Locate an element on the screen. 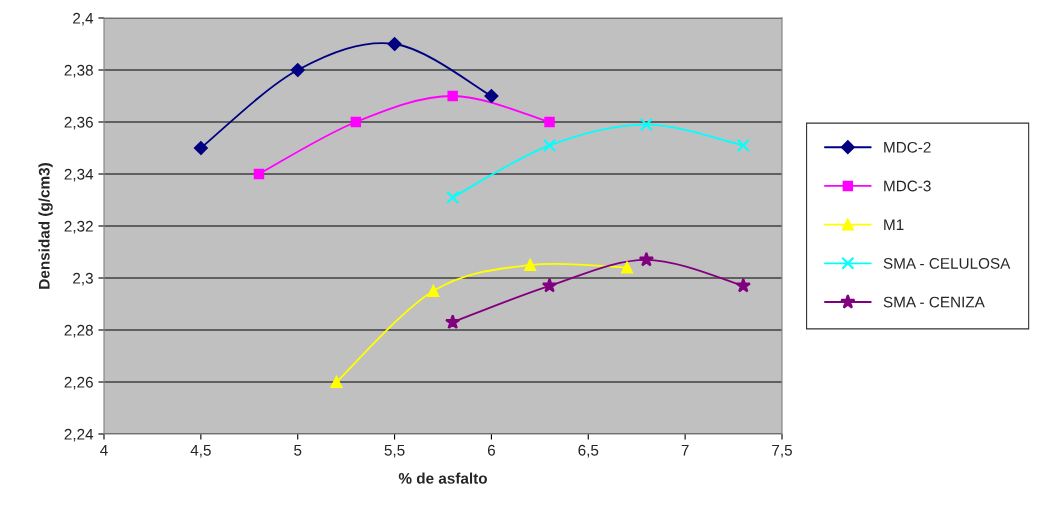  y-tick-label: 2,36 is located at coordinates (78, 123).